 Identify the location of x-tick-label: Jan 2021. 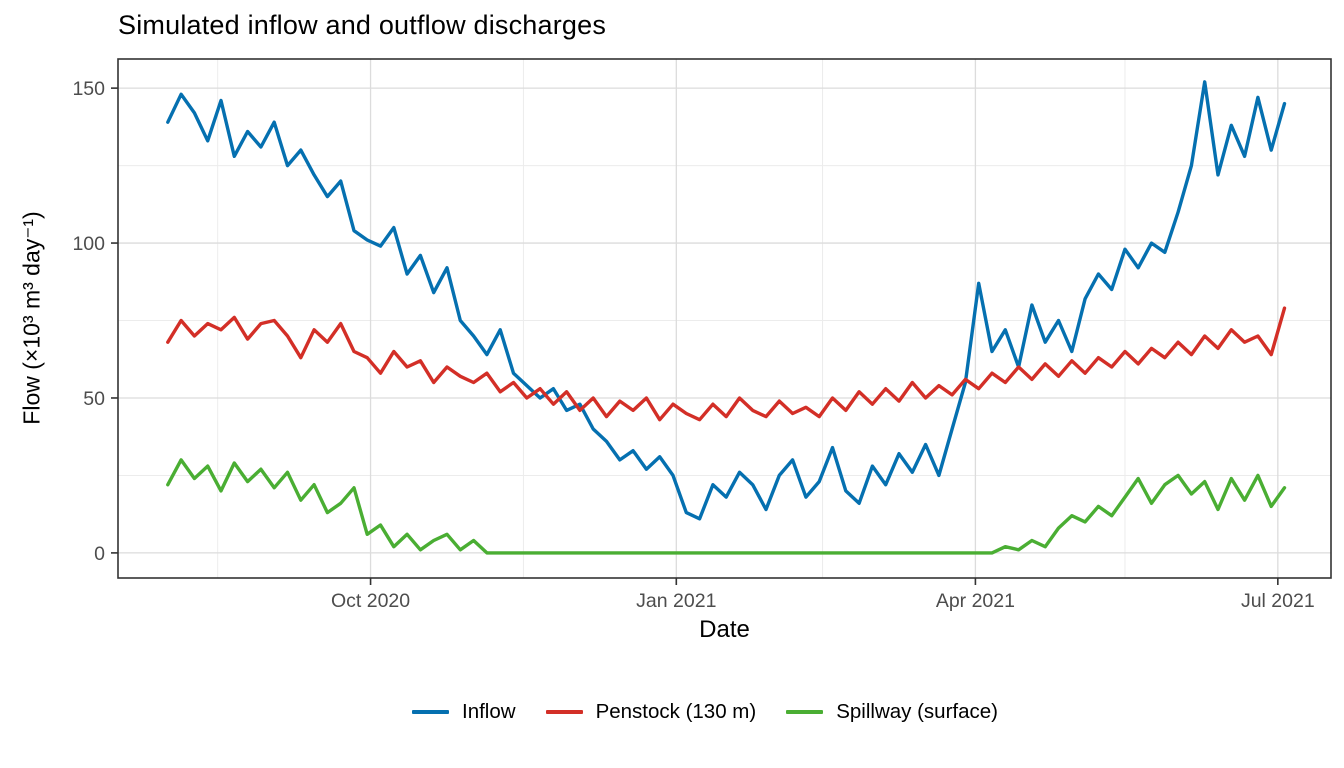
(676, 601).